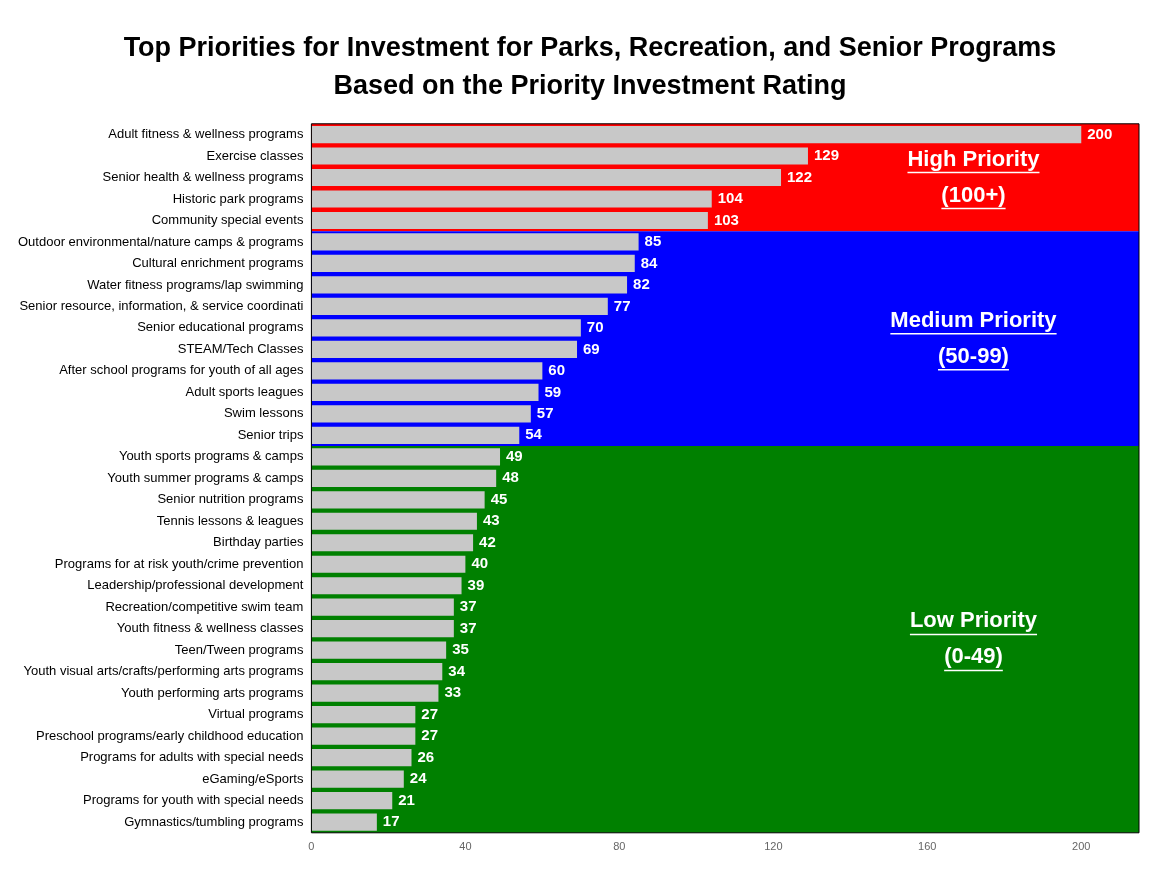  Describe the element at coordinates (181, 370) in the screenshot. I see `y-tick-label: After school programs for youth of all ages` at that location.